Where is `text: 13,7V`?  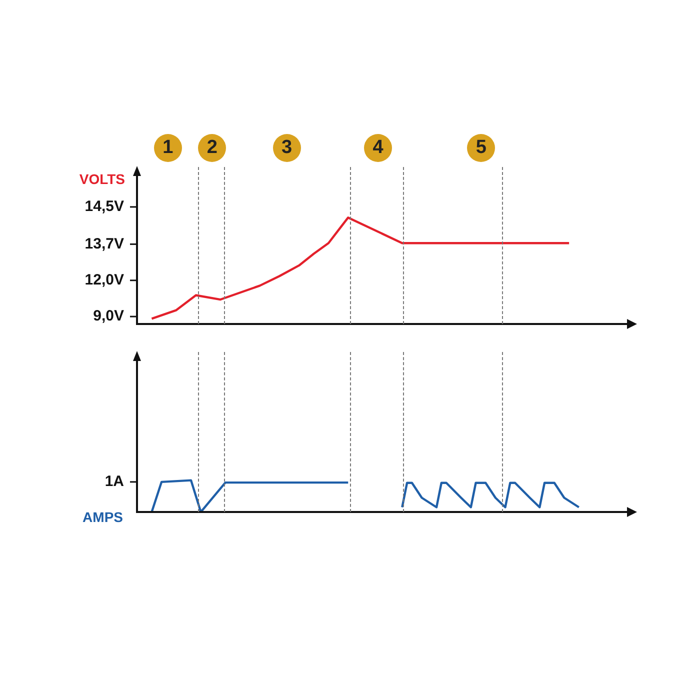 text: 13,7V is located at coordinates (104, 243).